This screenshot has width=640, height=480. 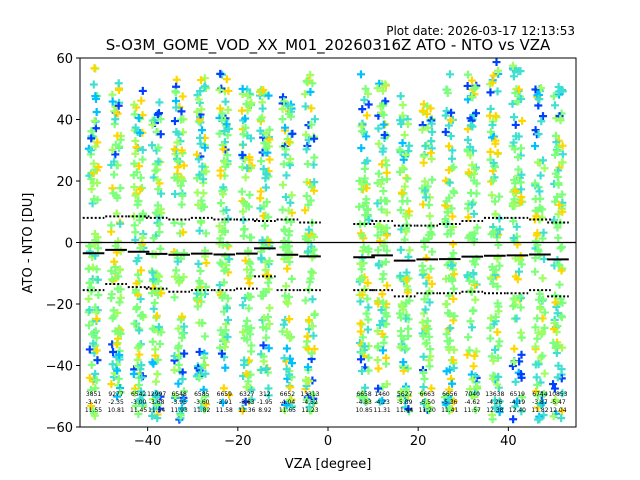 What do you see at coordinates (363, 394) in the screenshot?
I see `bin-stat-11-0: 6658` at bounding box center [363, 394].